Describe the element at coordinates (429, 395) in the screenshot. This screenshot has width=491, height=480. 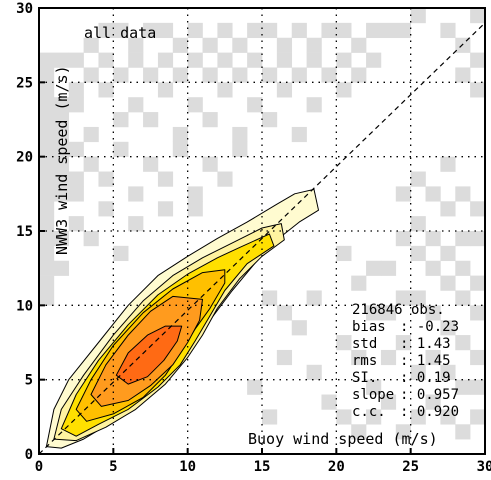
I see `stat-slope-value: : 0.957` at that location.